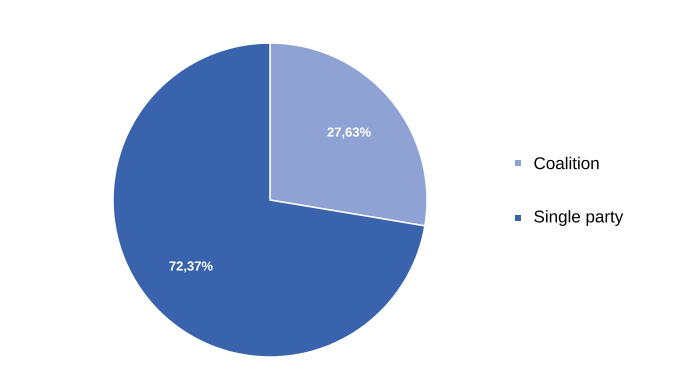 This screenshot has height=383, width=687. What do you see at coordinates (191, 267) in the screenshot?
I see `data-label: 72,37%` at bounding box center [191, 267].